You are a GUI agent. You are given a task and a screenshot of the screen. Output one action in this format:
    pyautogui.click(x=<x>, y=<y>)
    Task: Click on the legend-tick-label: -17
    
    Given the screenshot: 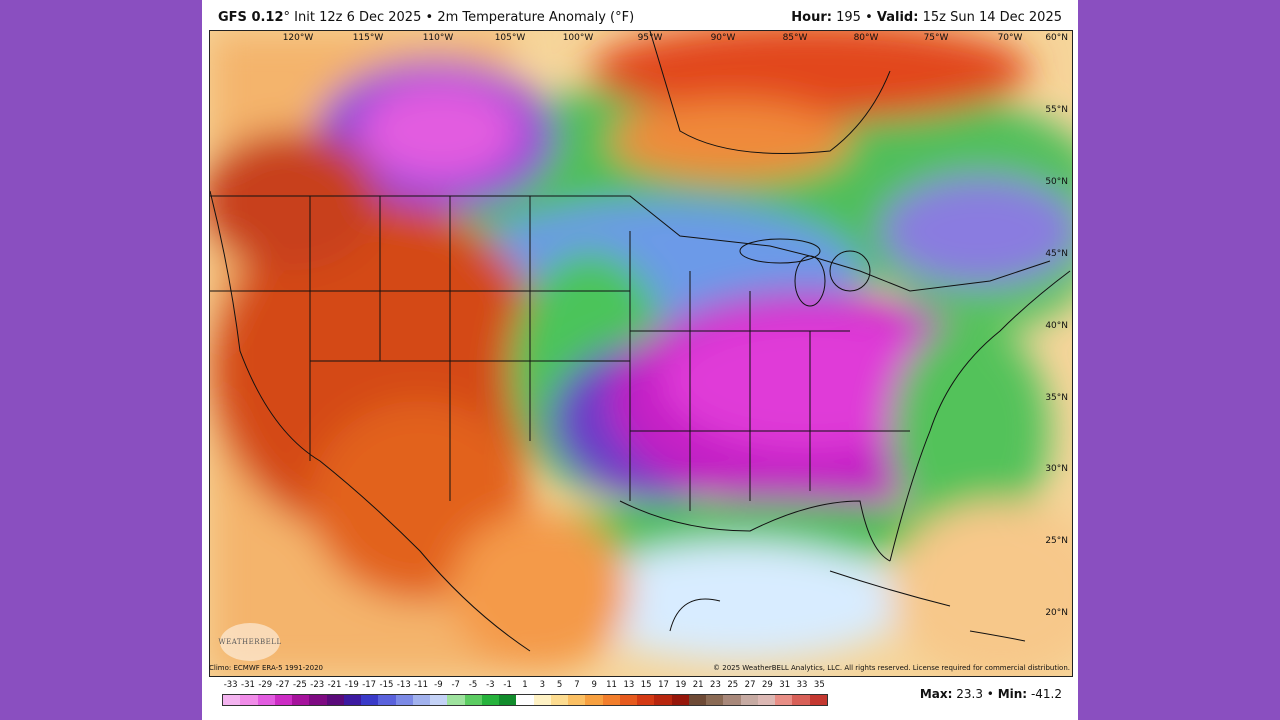 What is the action you would take?
    pyautogui.click(x=369, y=685)
    